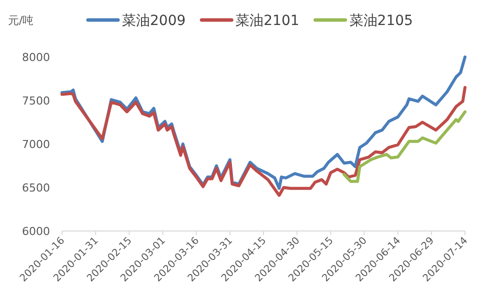  What do you see at coordinates (36, 101) in the screenshot?
I see `y-tick-label: 7500` at bounding box center [36, 101].